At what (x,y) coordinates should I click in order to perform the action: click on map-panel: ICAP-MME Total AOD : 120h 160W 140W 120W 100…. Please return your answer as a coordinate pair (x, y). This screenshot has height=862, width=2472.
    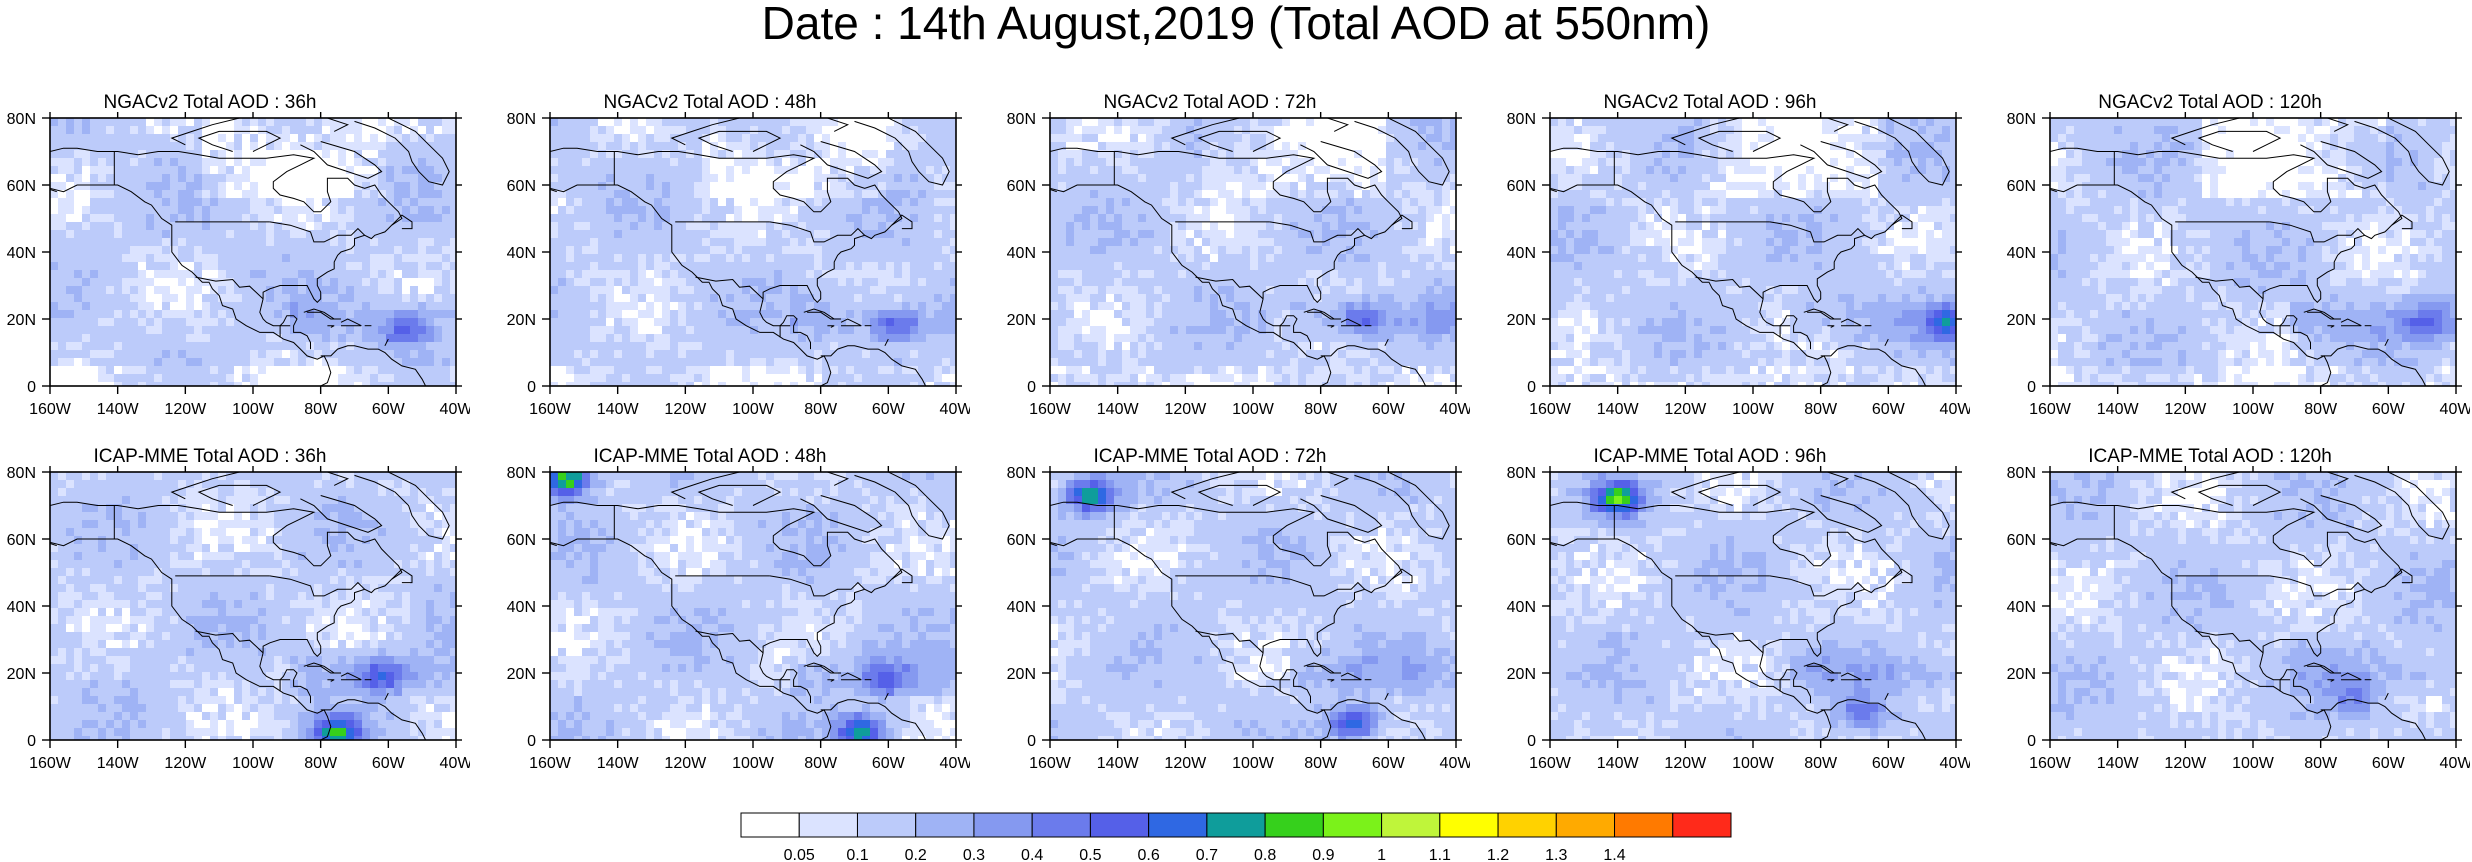
    Looking at the image, I should click on (2235, 642).